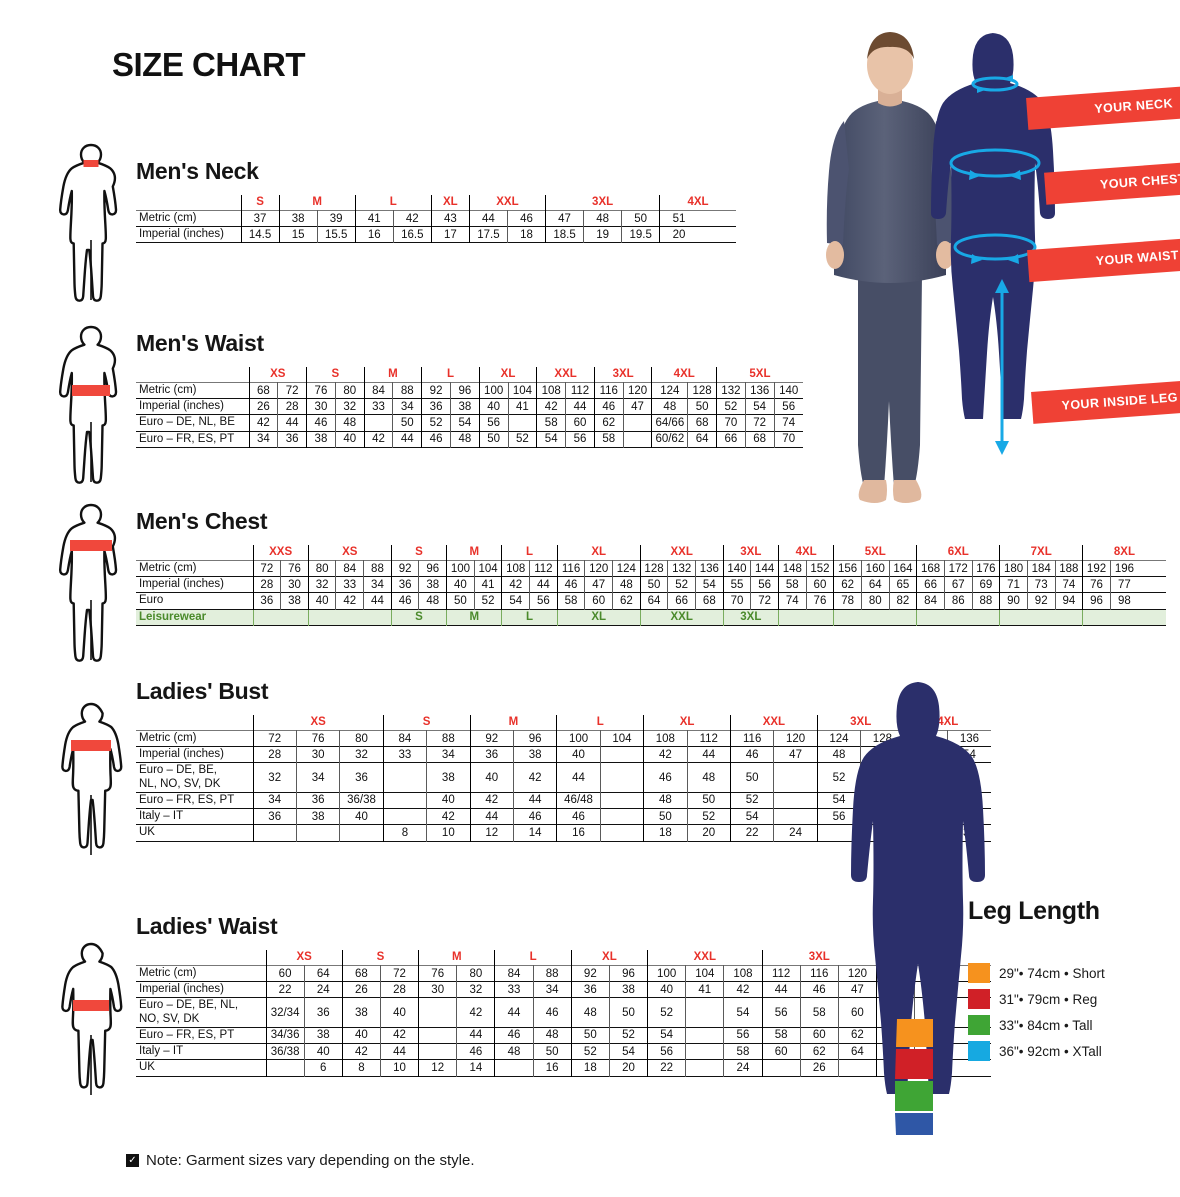  What do you see at coordinates (201, 1068) in the screenshot?
I see `row-label: UK` at bounding box center [201, 1068].